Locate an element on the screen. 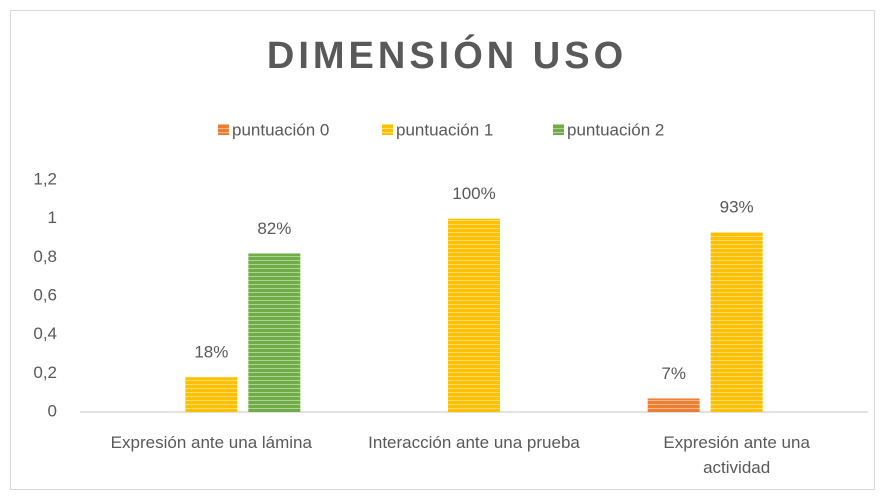  legend-label: puntuación 0 is located at coordinates (280, 129).